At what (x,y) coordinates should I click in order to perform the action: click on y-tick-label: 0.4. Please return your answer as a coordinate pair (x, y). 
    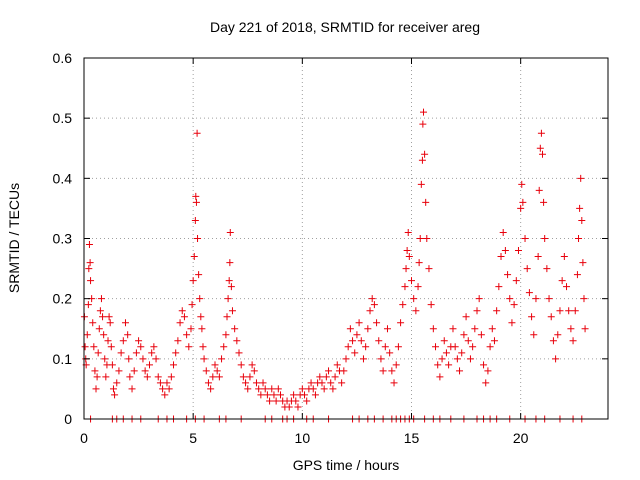
    Looking at the image, I should click on (63, 178).